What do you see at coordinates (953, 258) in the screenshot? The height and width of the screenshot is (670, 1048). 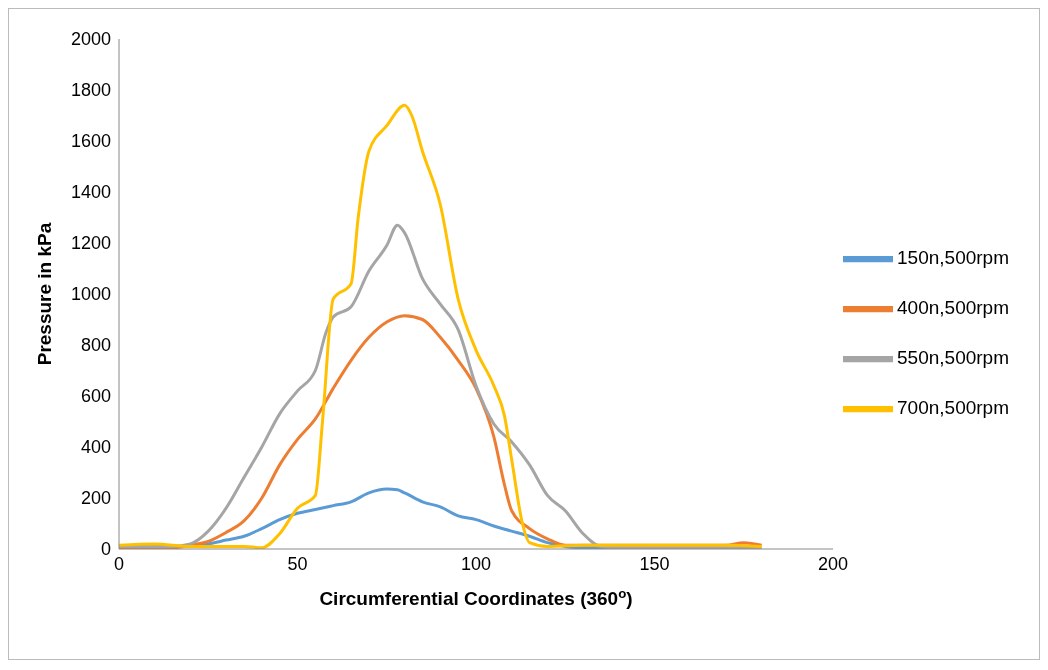 I see `legend-label: 150n,500rpm` at bounding box center [953, 258].